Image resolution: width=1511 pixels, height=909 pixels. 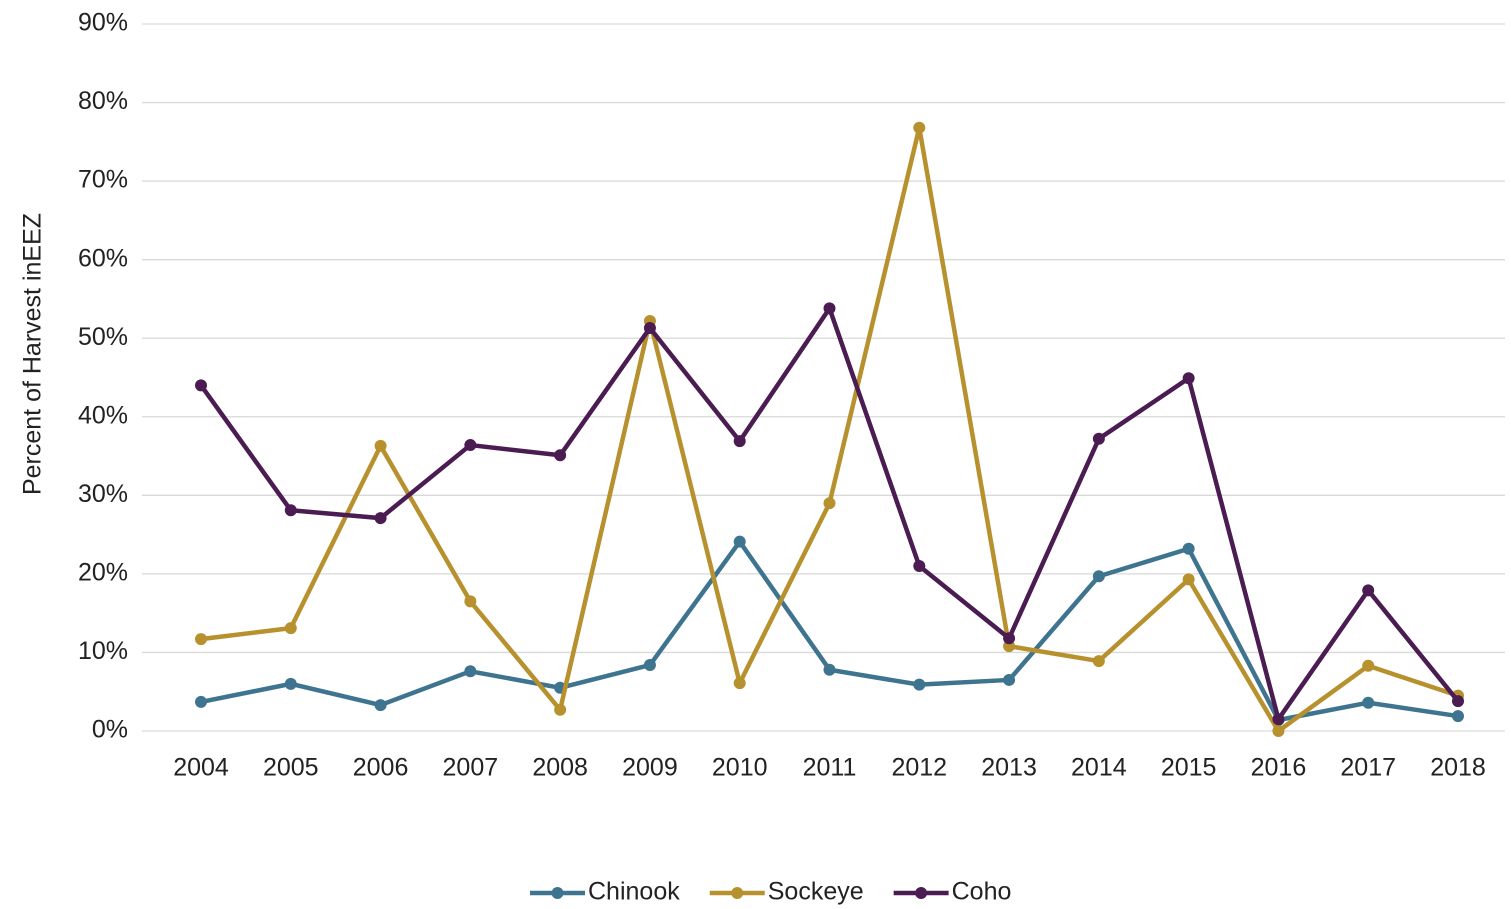 What do you see at coordinates (110, 730) in the screenshot?
I see `y-tick-label: 0%` at bounding box center [110, 730].